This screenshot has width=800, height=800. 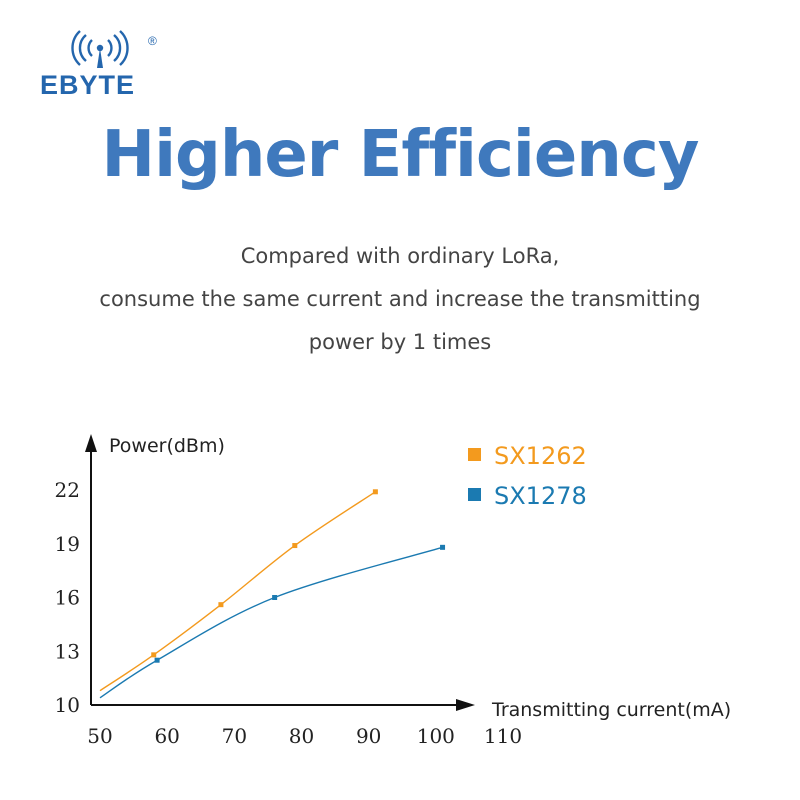 What do you see at coordinates (540, 496) in the screenshot?
I see `legend-label-sx1278: SX1278` at bounding box center [540, 496].